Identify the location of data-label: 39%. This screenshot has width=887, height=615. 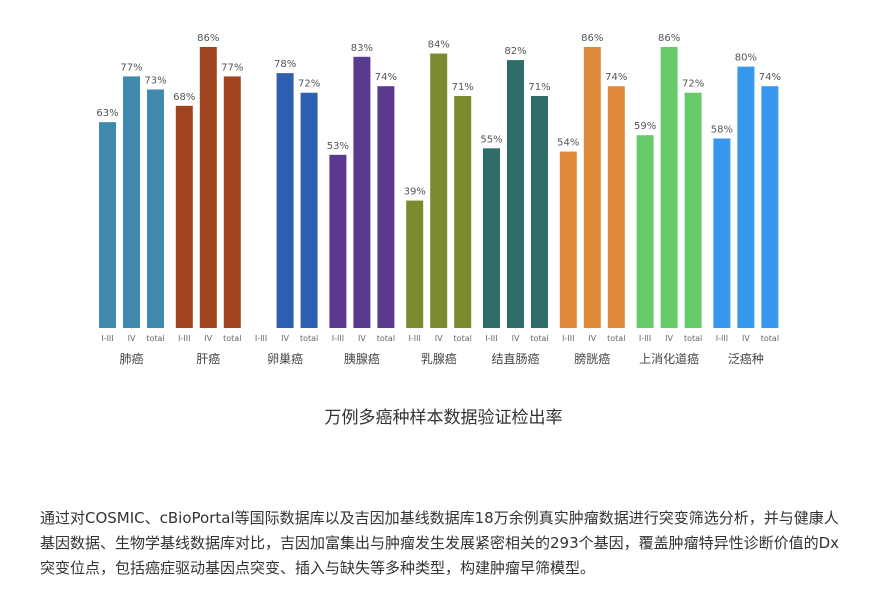
(415, 192).